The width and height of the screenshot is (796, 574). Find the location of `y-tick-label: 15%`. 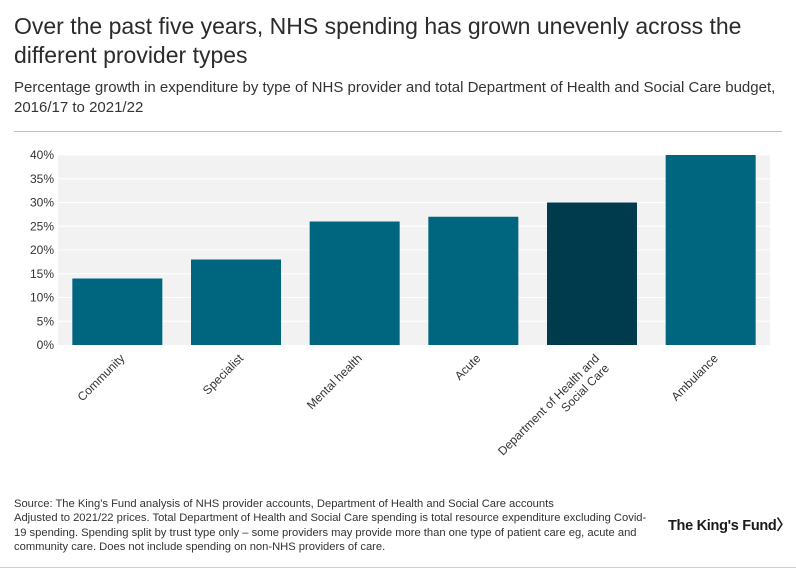

y-tick-label: 15% is located at coordinates (42, 274).